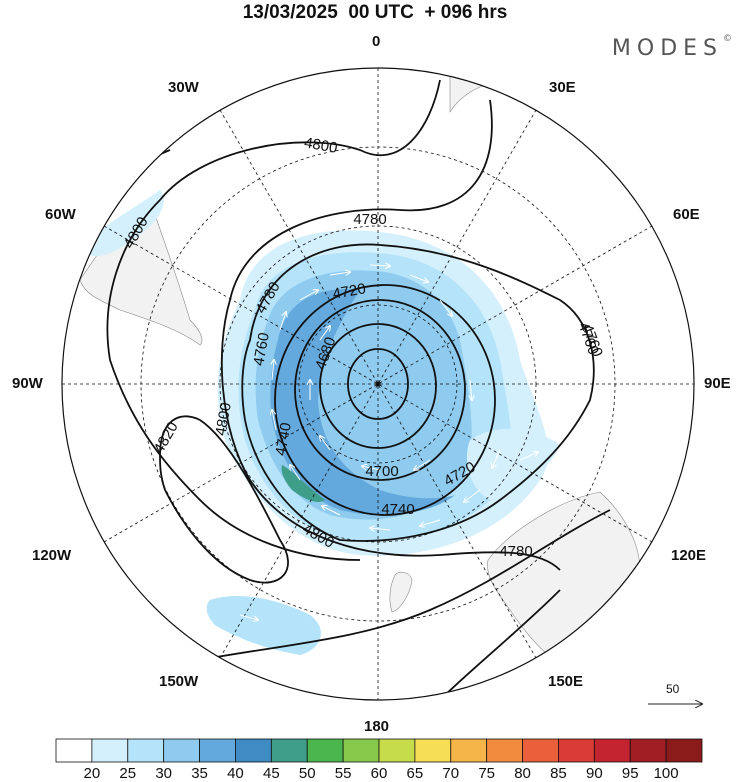 The width and height of the screenshot is (750, 782). What do you see at coordinates (401, 592) in the screenshot?
I see `land-new-zealand` at bounding box center [401, 592].